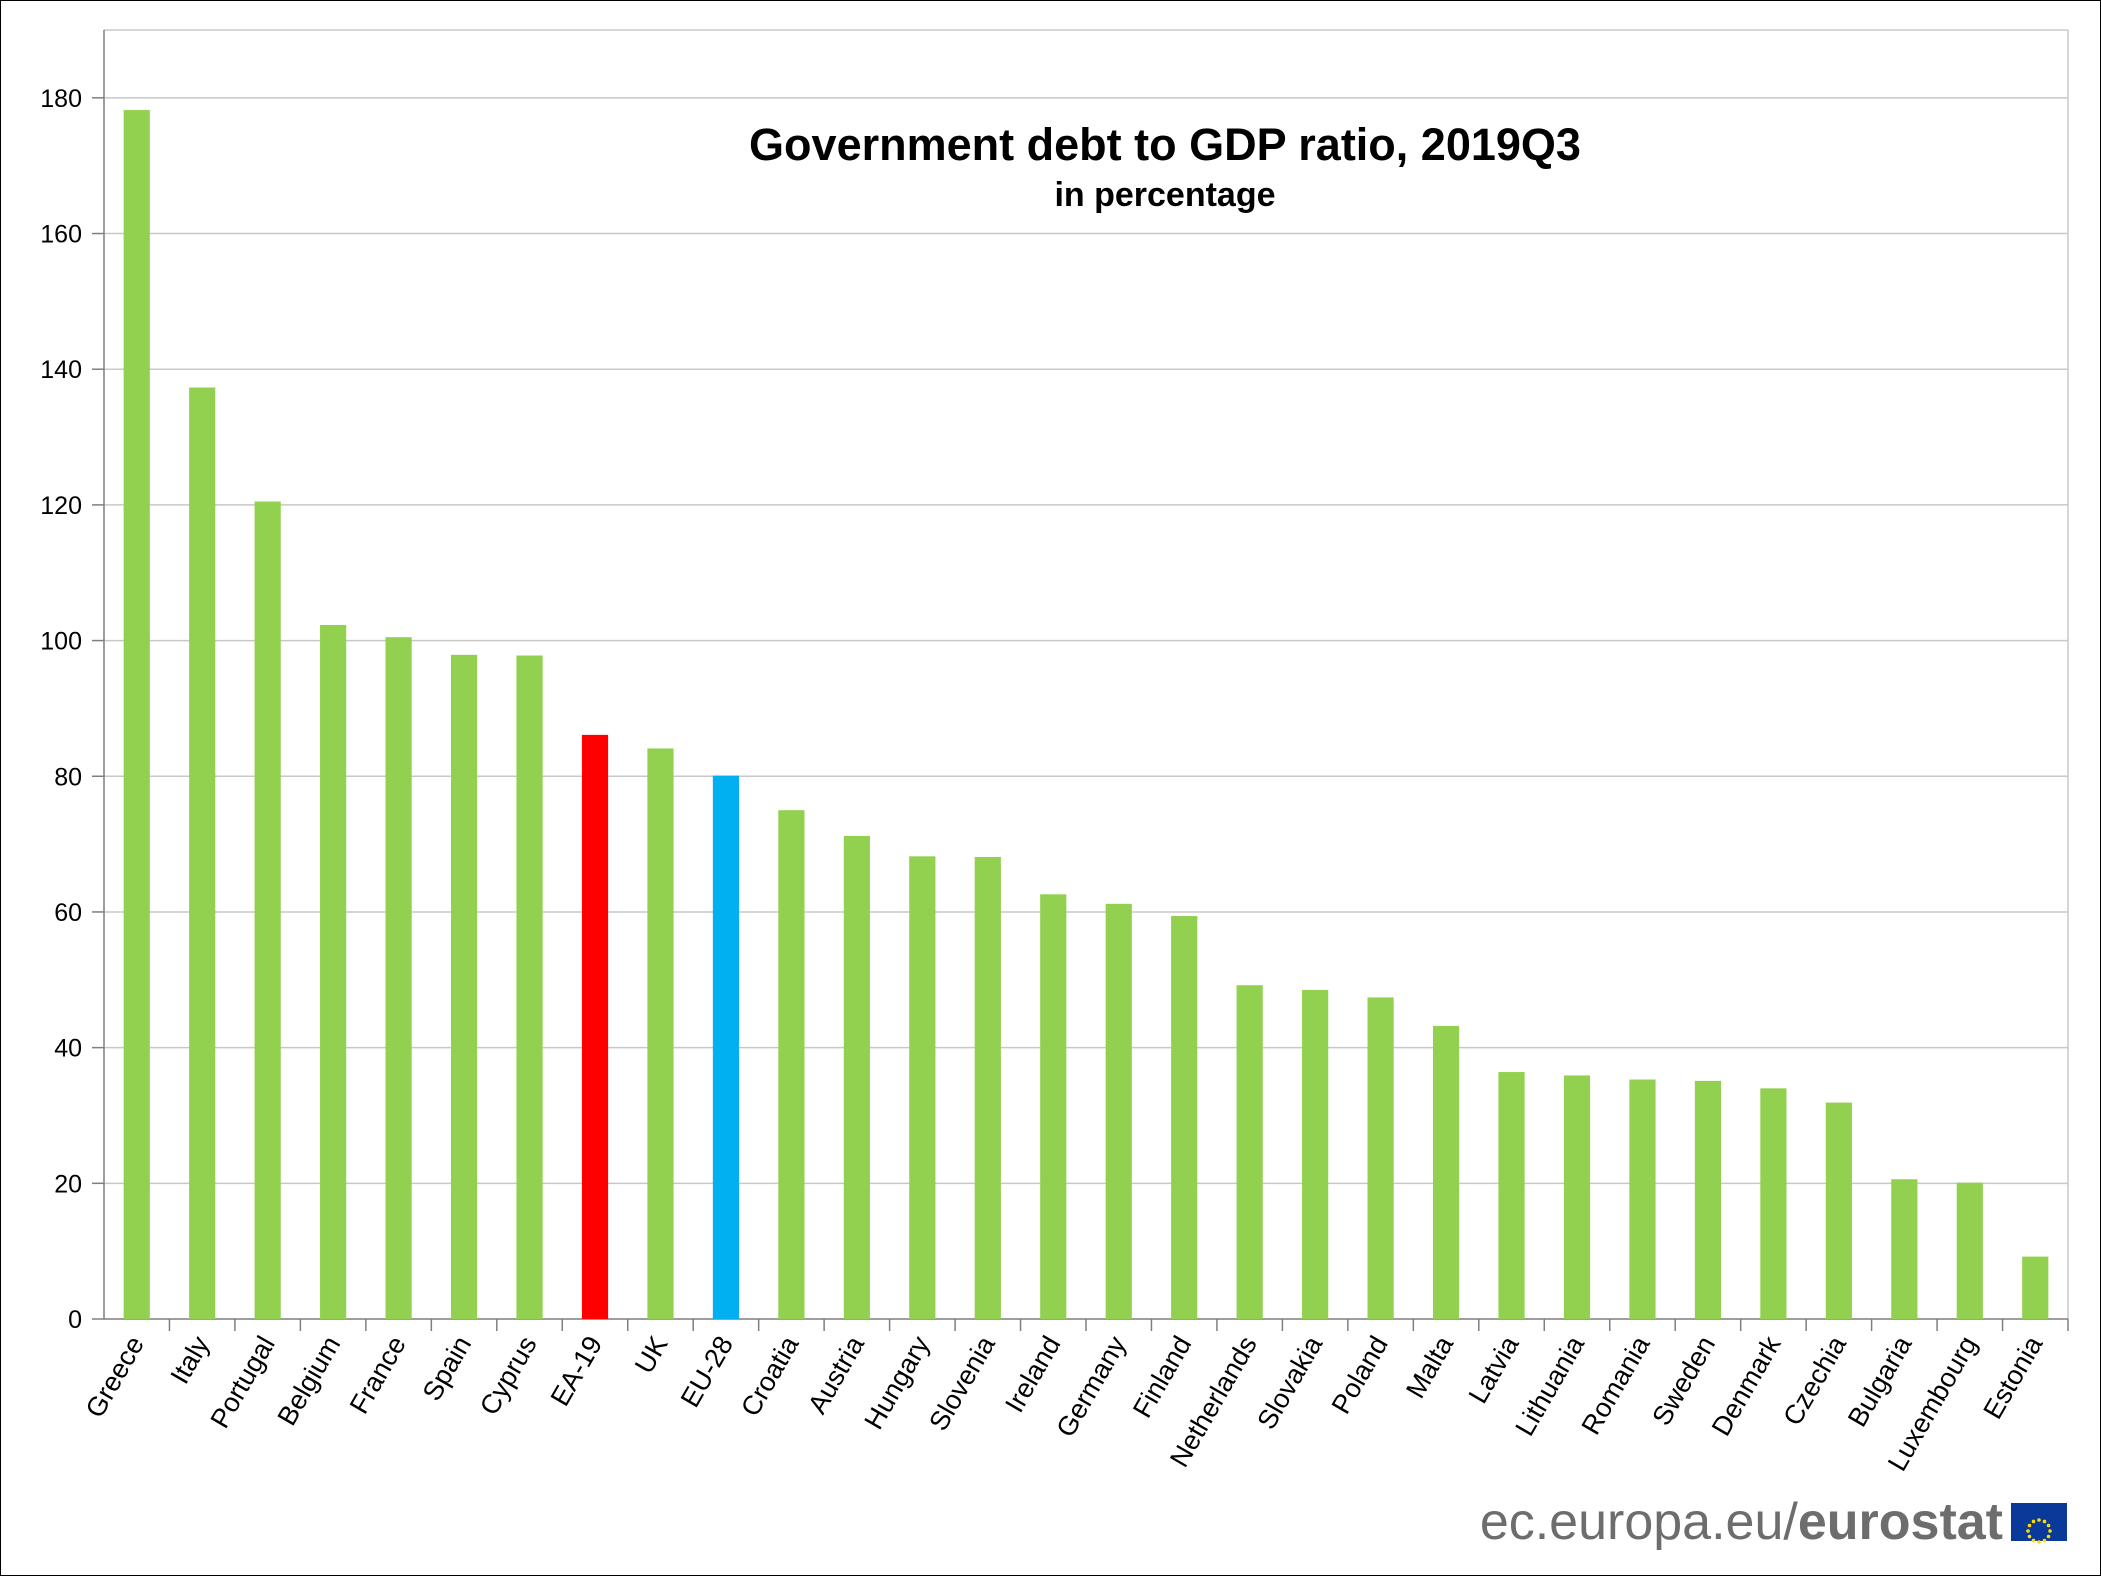  Describe the element at coordinates (1164, 195) in the screenshot. I see `chart-subtitle: in percentage` at that location.